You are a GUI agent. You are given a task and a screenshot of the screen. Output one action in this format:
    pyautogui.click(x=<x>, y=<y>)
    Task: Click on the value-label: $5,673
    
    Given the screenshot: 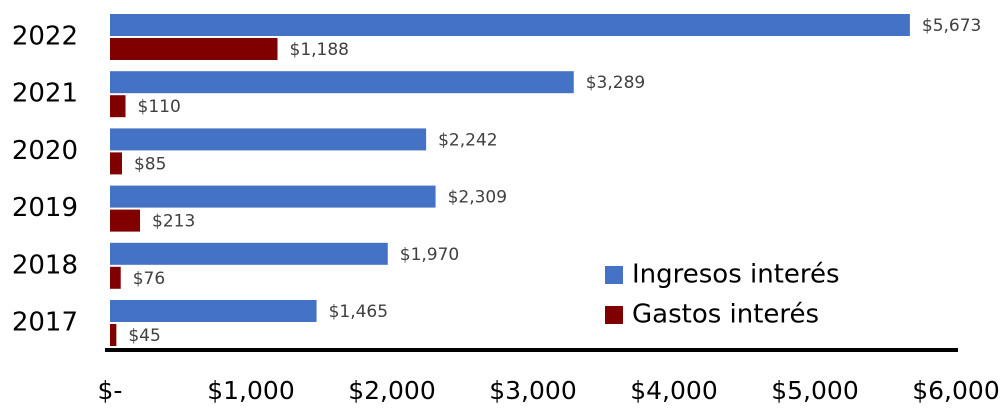 What is the action you would take?
    pyautogui.click(x=951, y=26)
    